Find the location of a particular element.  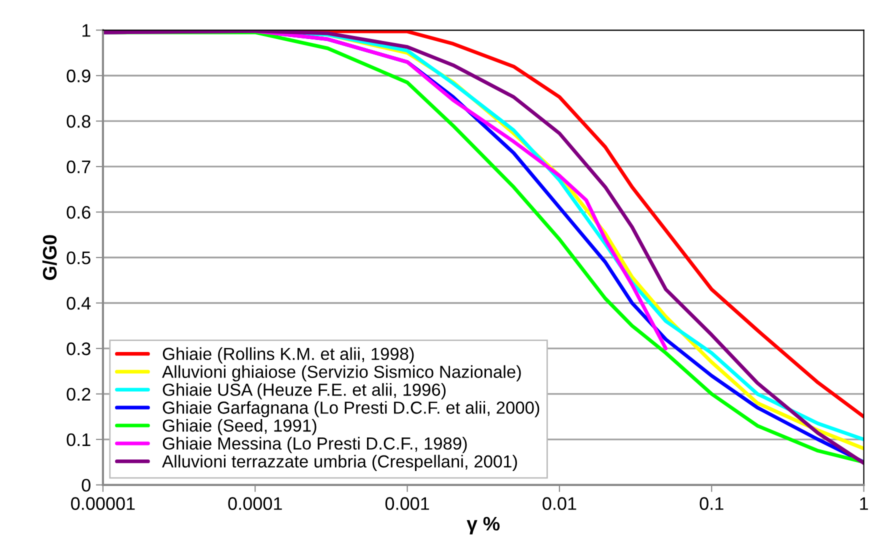

x-tick-label: 0.001 is located at coordinates (407, 503).